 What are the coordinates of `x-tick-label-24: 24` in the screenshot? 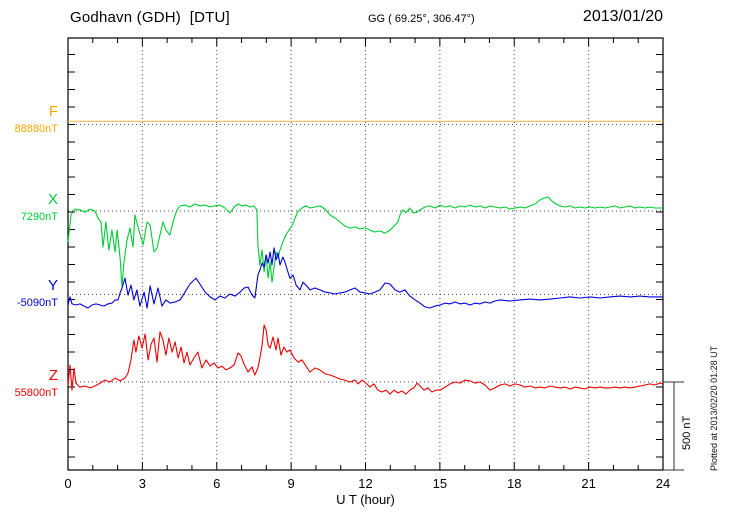 It's located at (663, 483).